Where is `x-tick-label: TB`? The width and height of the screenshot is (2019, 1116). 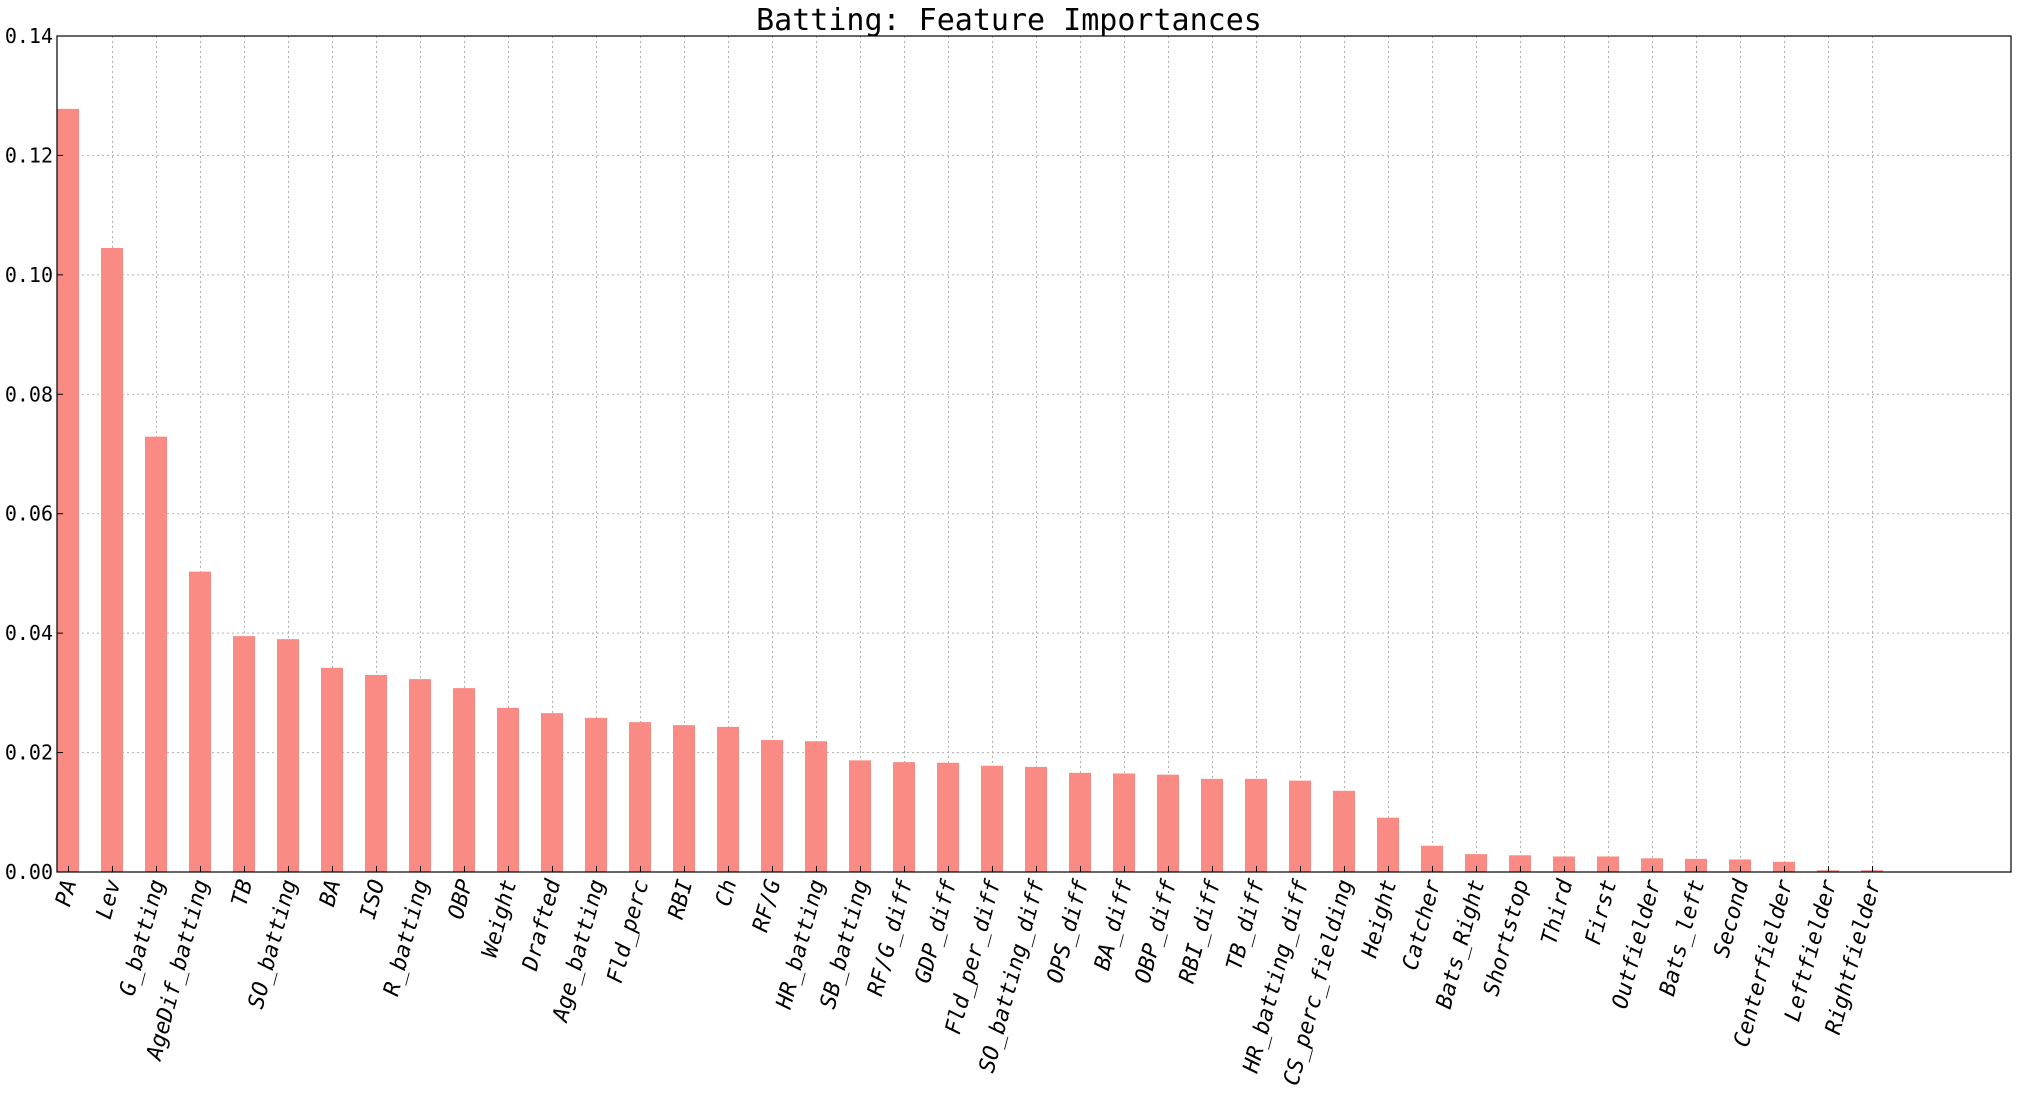 x-tick-label: TB is located at coordinates (242, 893).